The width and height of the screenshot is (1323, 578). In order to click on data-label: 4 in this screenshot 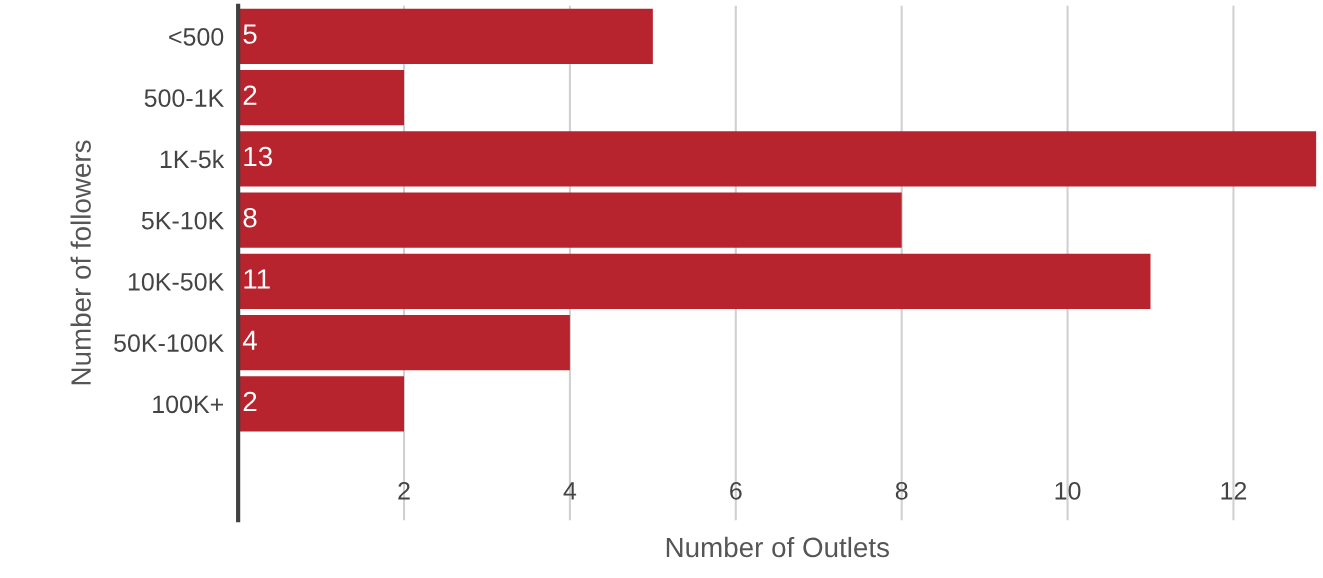, I will do `click(249, 340)`.